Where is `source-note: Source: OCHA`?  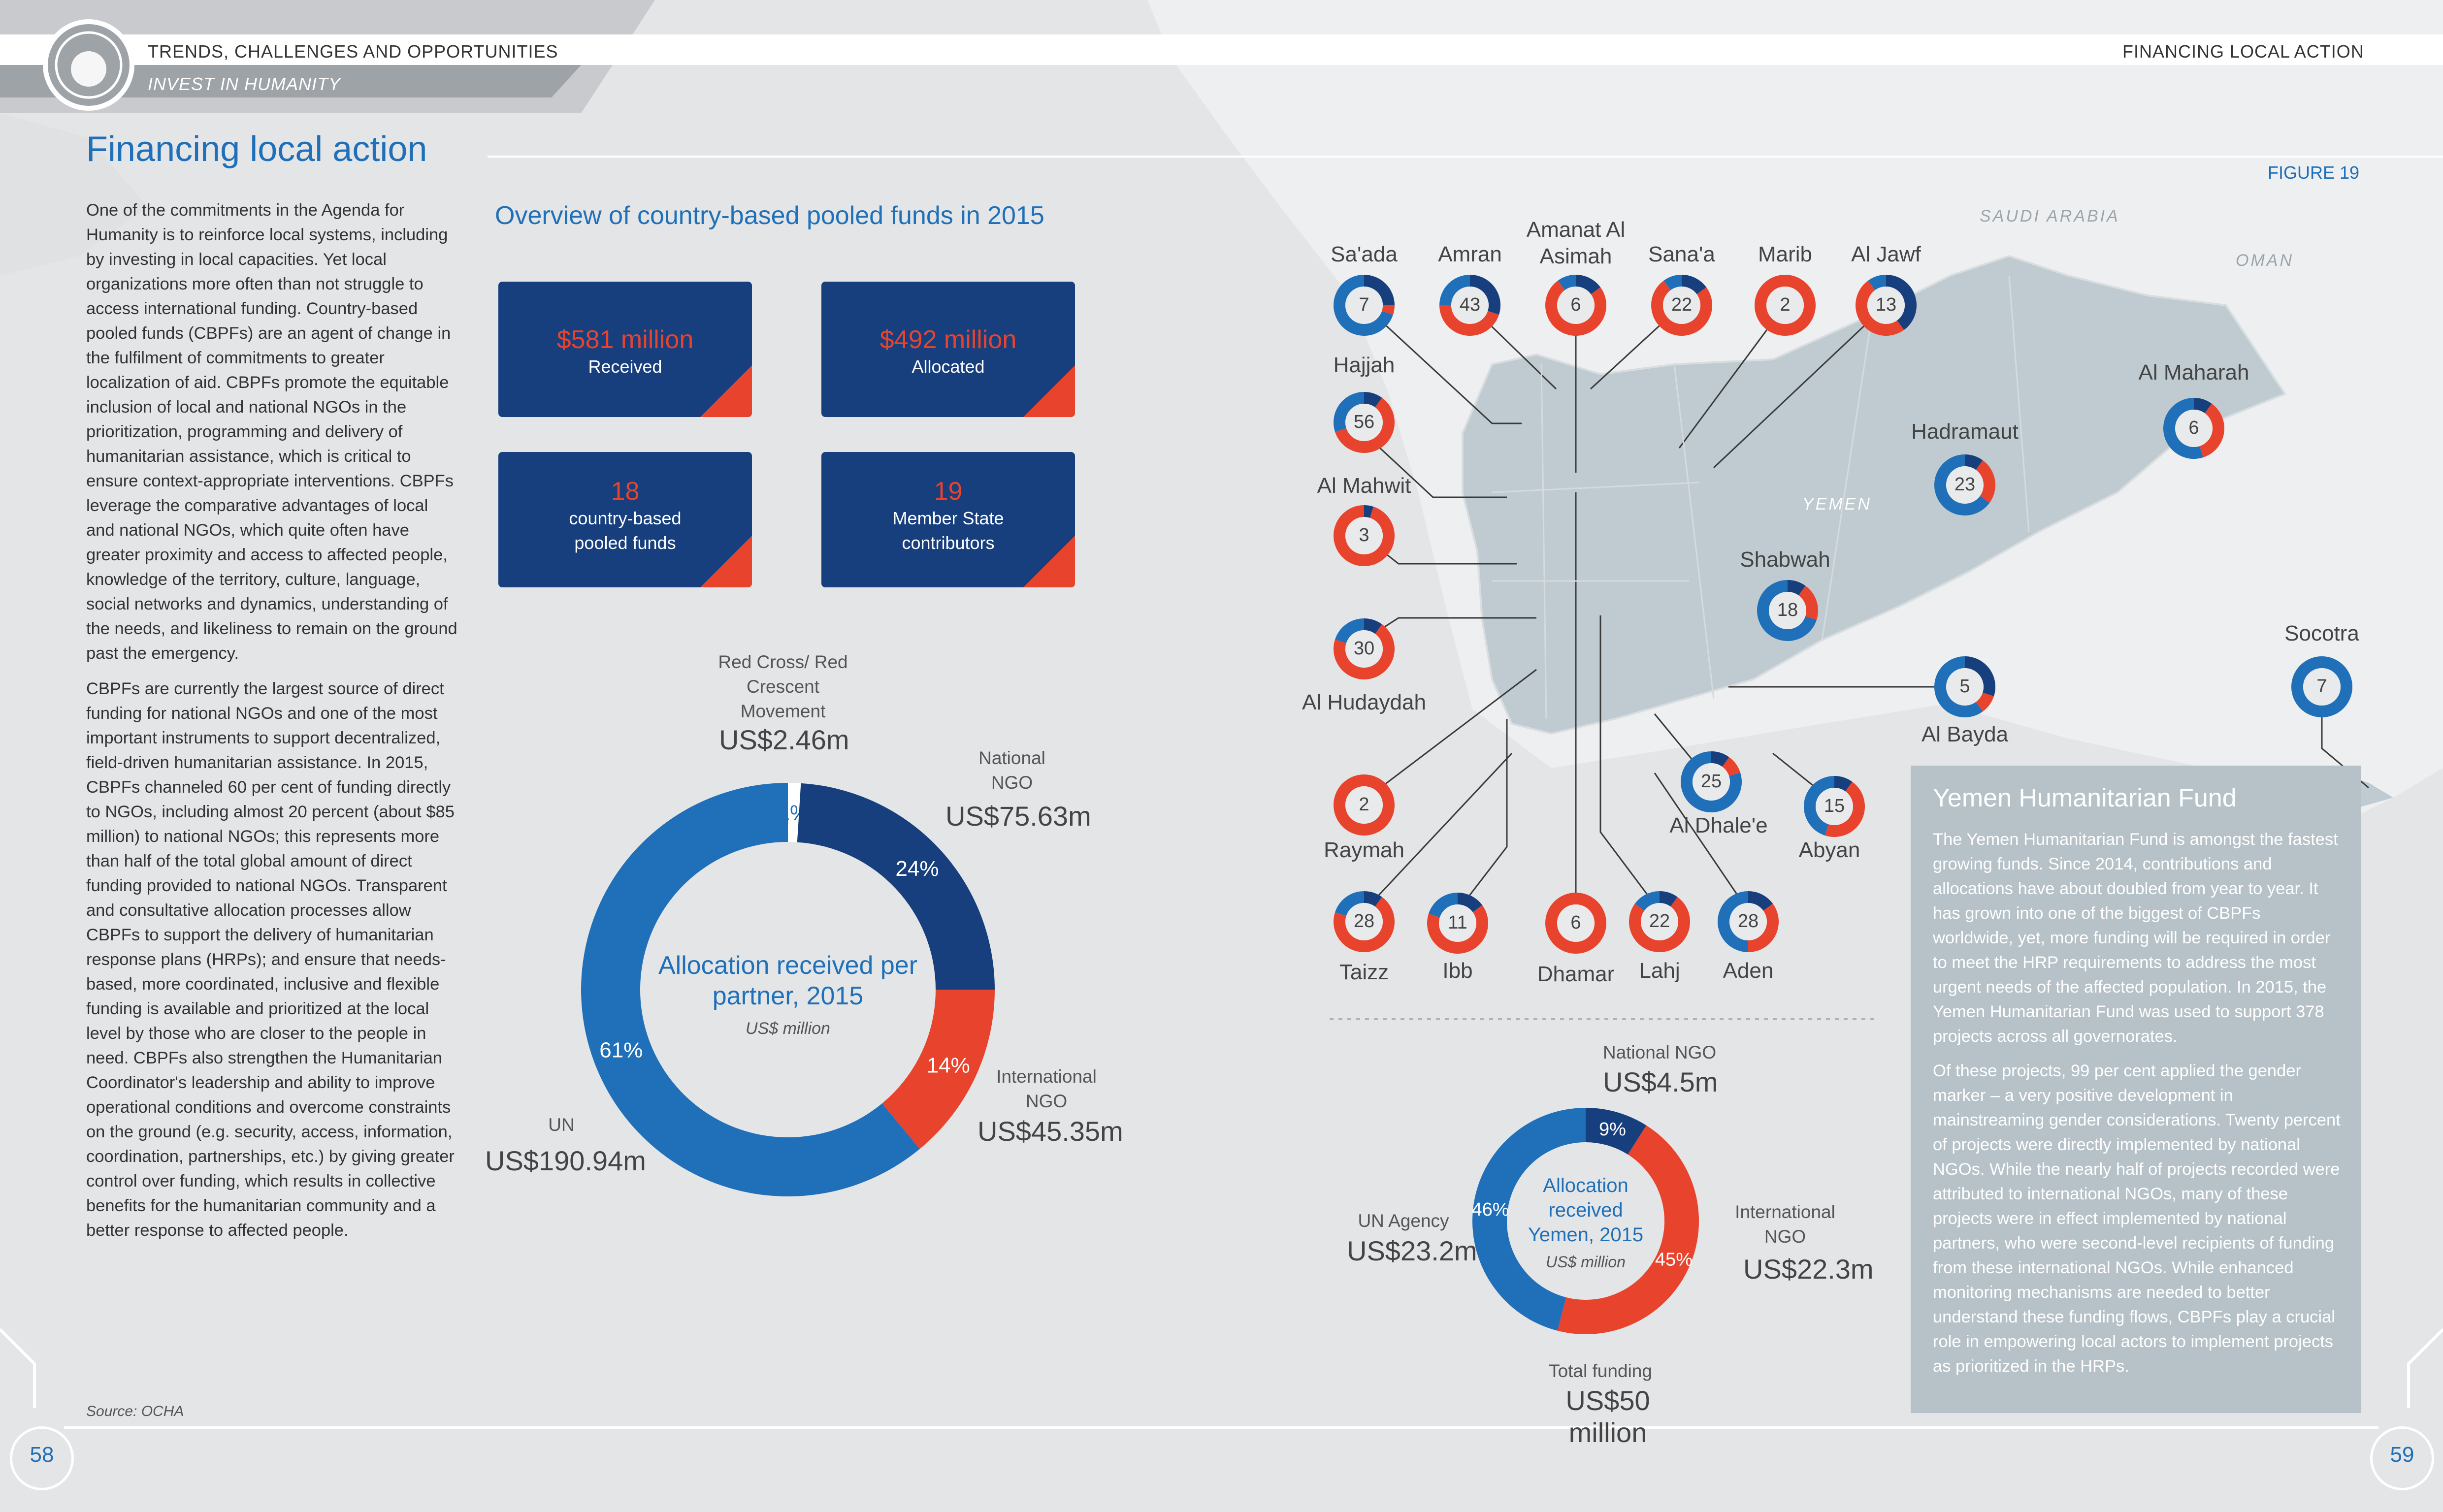 source-note: Source: OCHA is located at coordinates (135, 1411).